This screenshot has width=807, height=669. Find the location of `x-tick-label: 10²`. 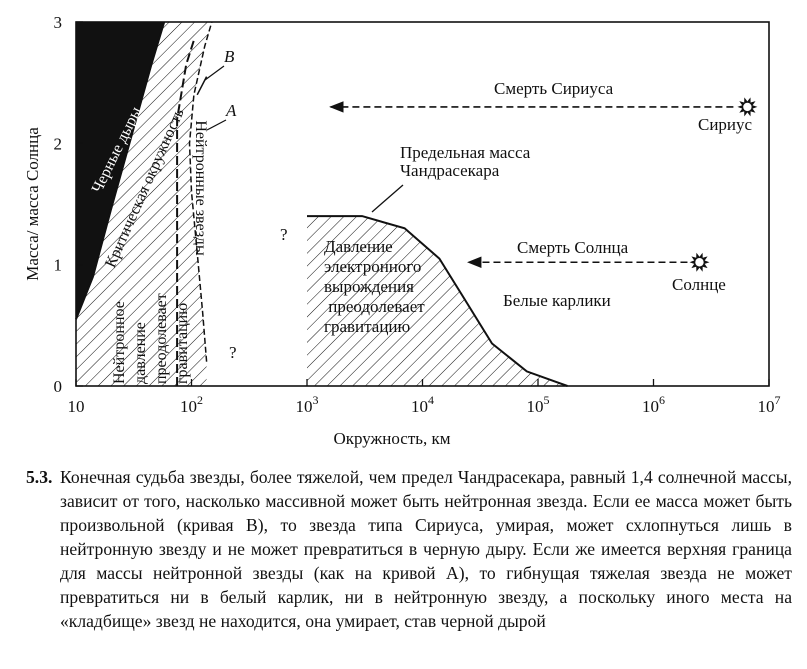

x-tick-label: 10² is located at coordinates (191, 404).